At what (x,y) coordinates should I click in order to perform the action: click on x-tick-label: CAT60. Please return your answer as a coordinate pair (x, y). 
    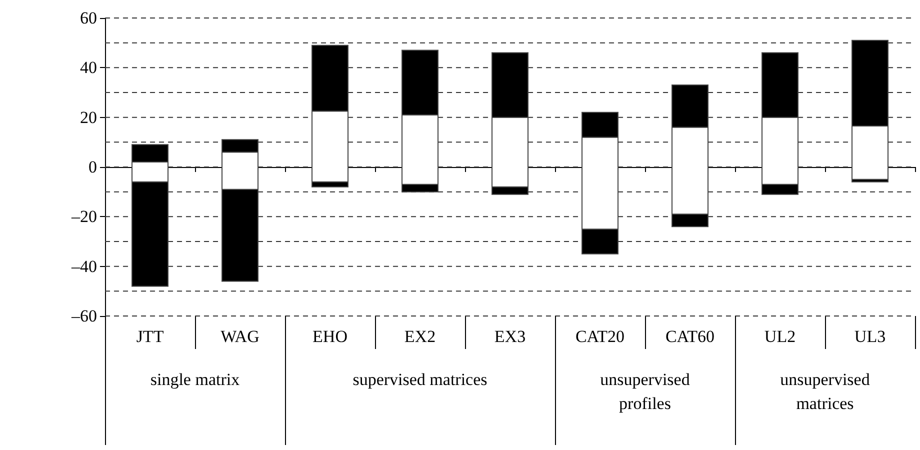
    Looking at the image, I should click on (690, 336).